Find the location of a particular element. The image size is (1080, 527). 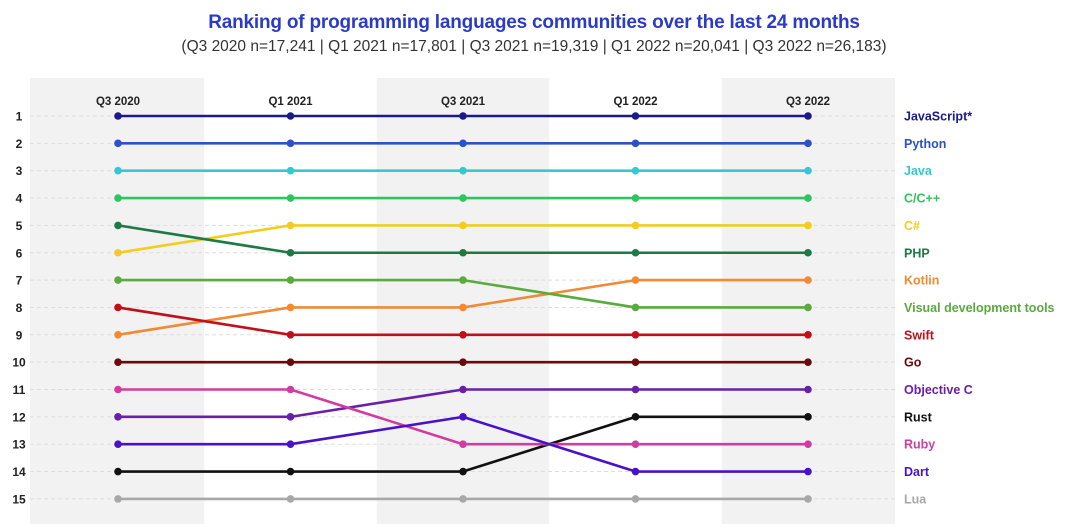

y-tick-label: 9 is located at coordinates (19, 335).